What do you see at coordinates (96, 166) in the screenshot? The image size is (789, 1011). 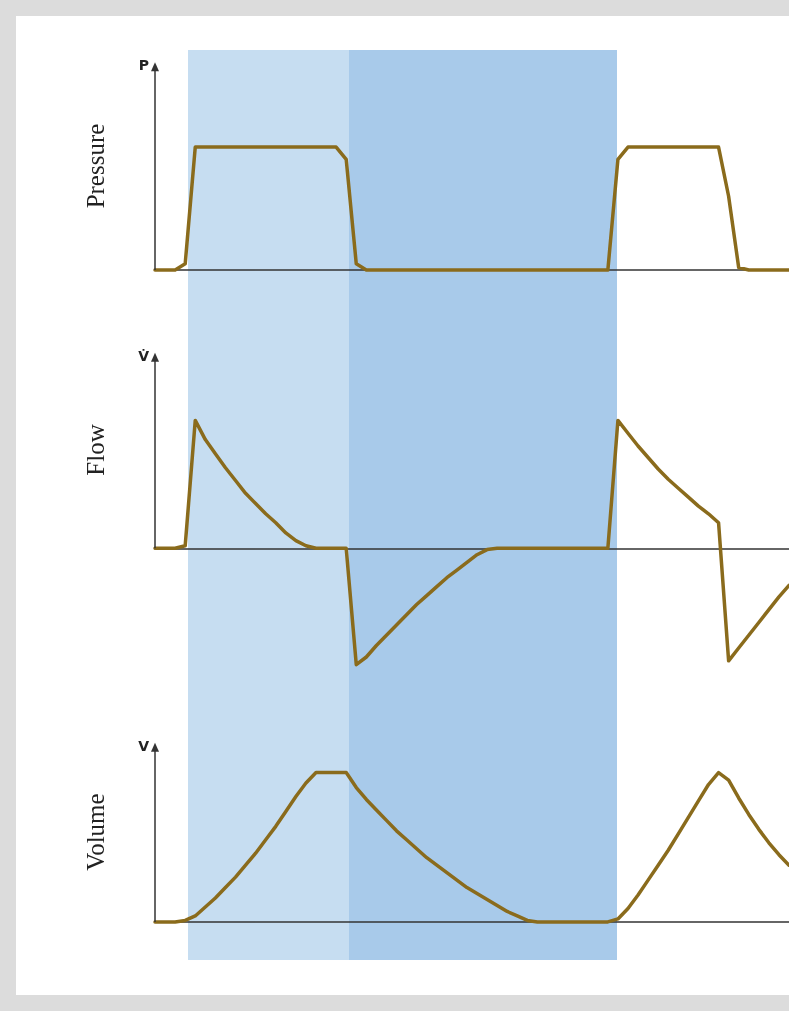 I see `y-axis-title: Pressure` at bounding box center [96, 166].